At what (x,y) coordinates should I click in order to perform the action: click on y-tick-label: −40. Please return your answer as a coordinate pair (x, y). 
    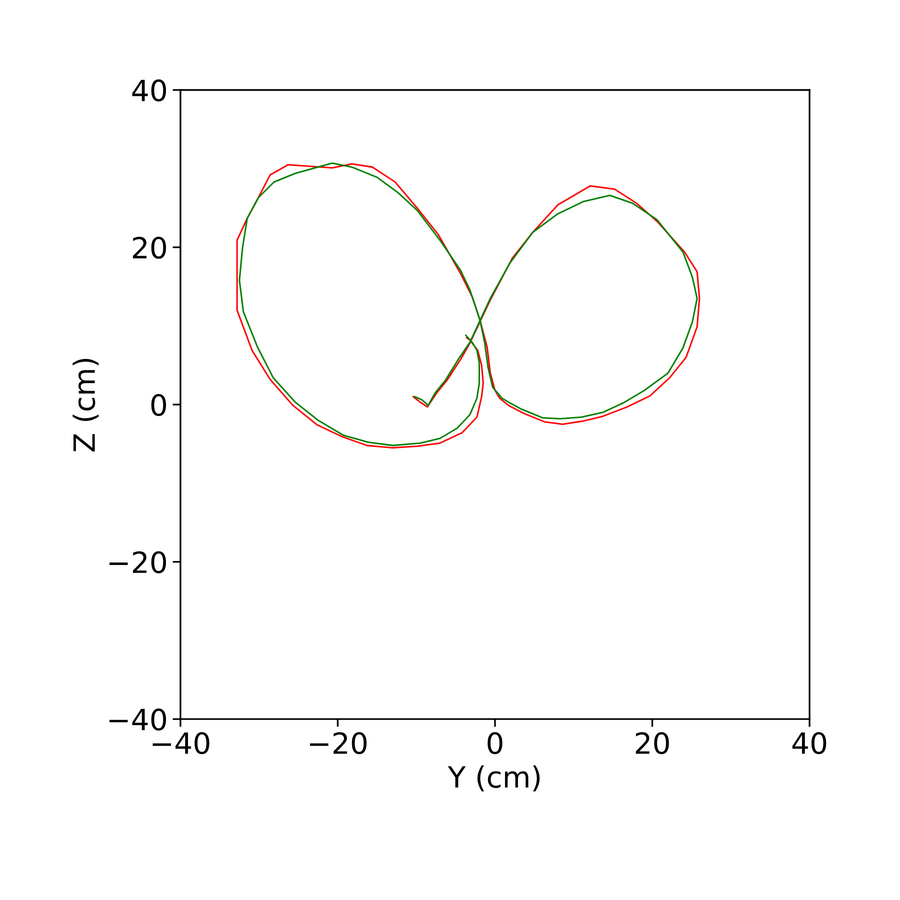
    Looking at the image, I should click on (137, 719).